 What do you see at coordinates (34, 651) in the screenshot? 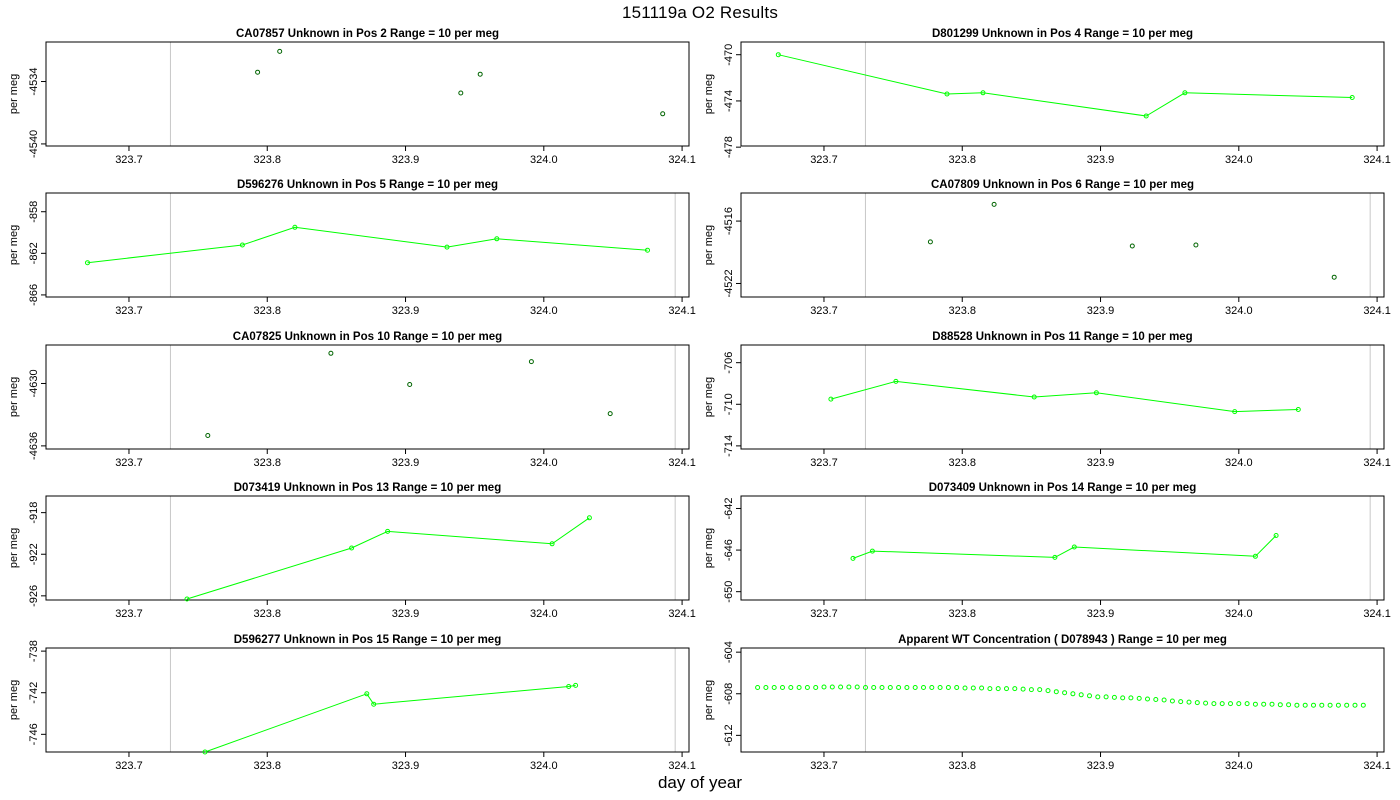
I see `panel-9-y-tick-label-1: -738` at bounding box center [34, 651].